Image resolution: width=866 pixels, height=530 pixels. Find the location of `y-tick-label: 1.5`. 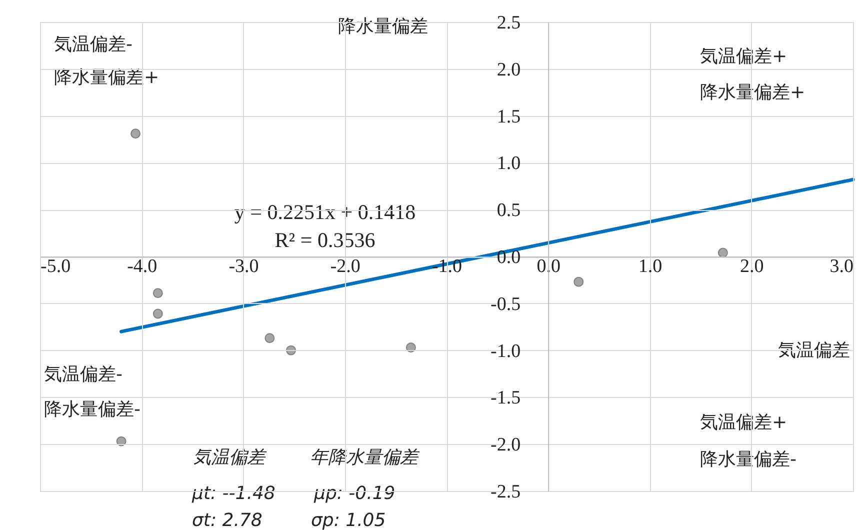

y-tick-label: 1.5 is located at coordinates (508, 117).